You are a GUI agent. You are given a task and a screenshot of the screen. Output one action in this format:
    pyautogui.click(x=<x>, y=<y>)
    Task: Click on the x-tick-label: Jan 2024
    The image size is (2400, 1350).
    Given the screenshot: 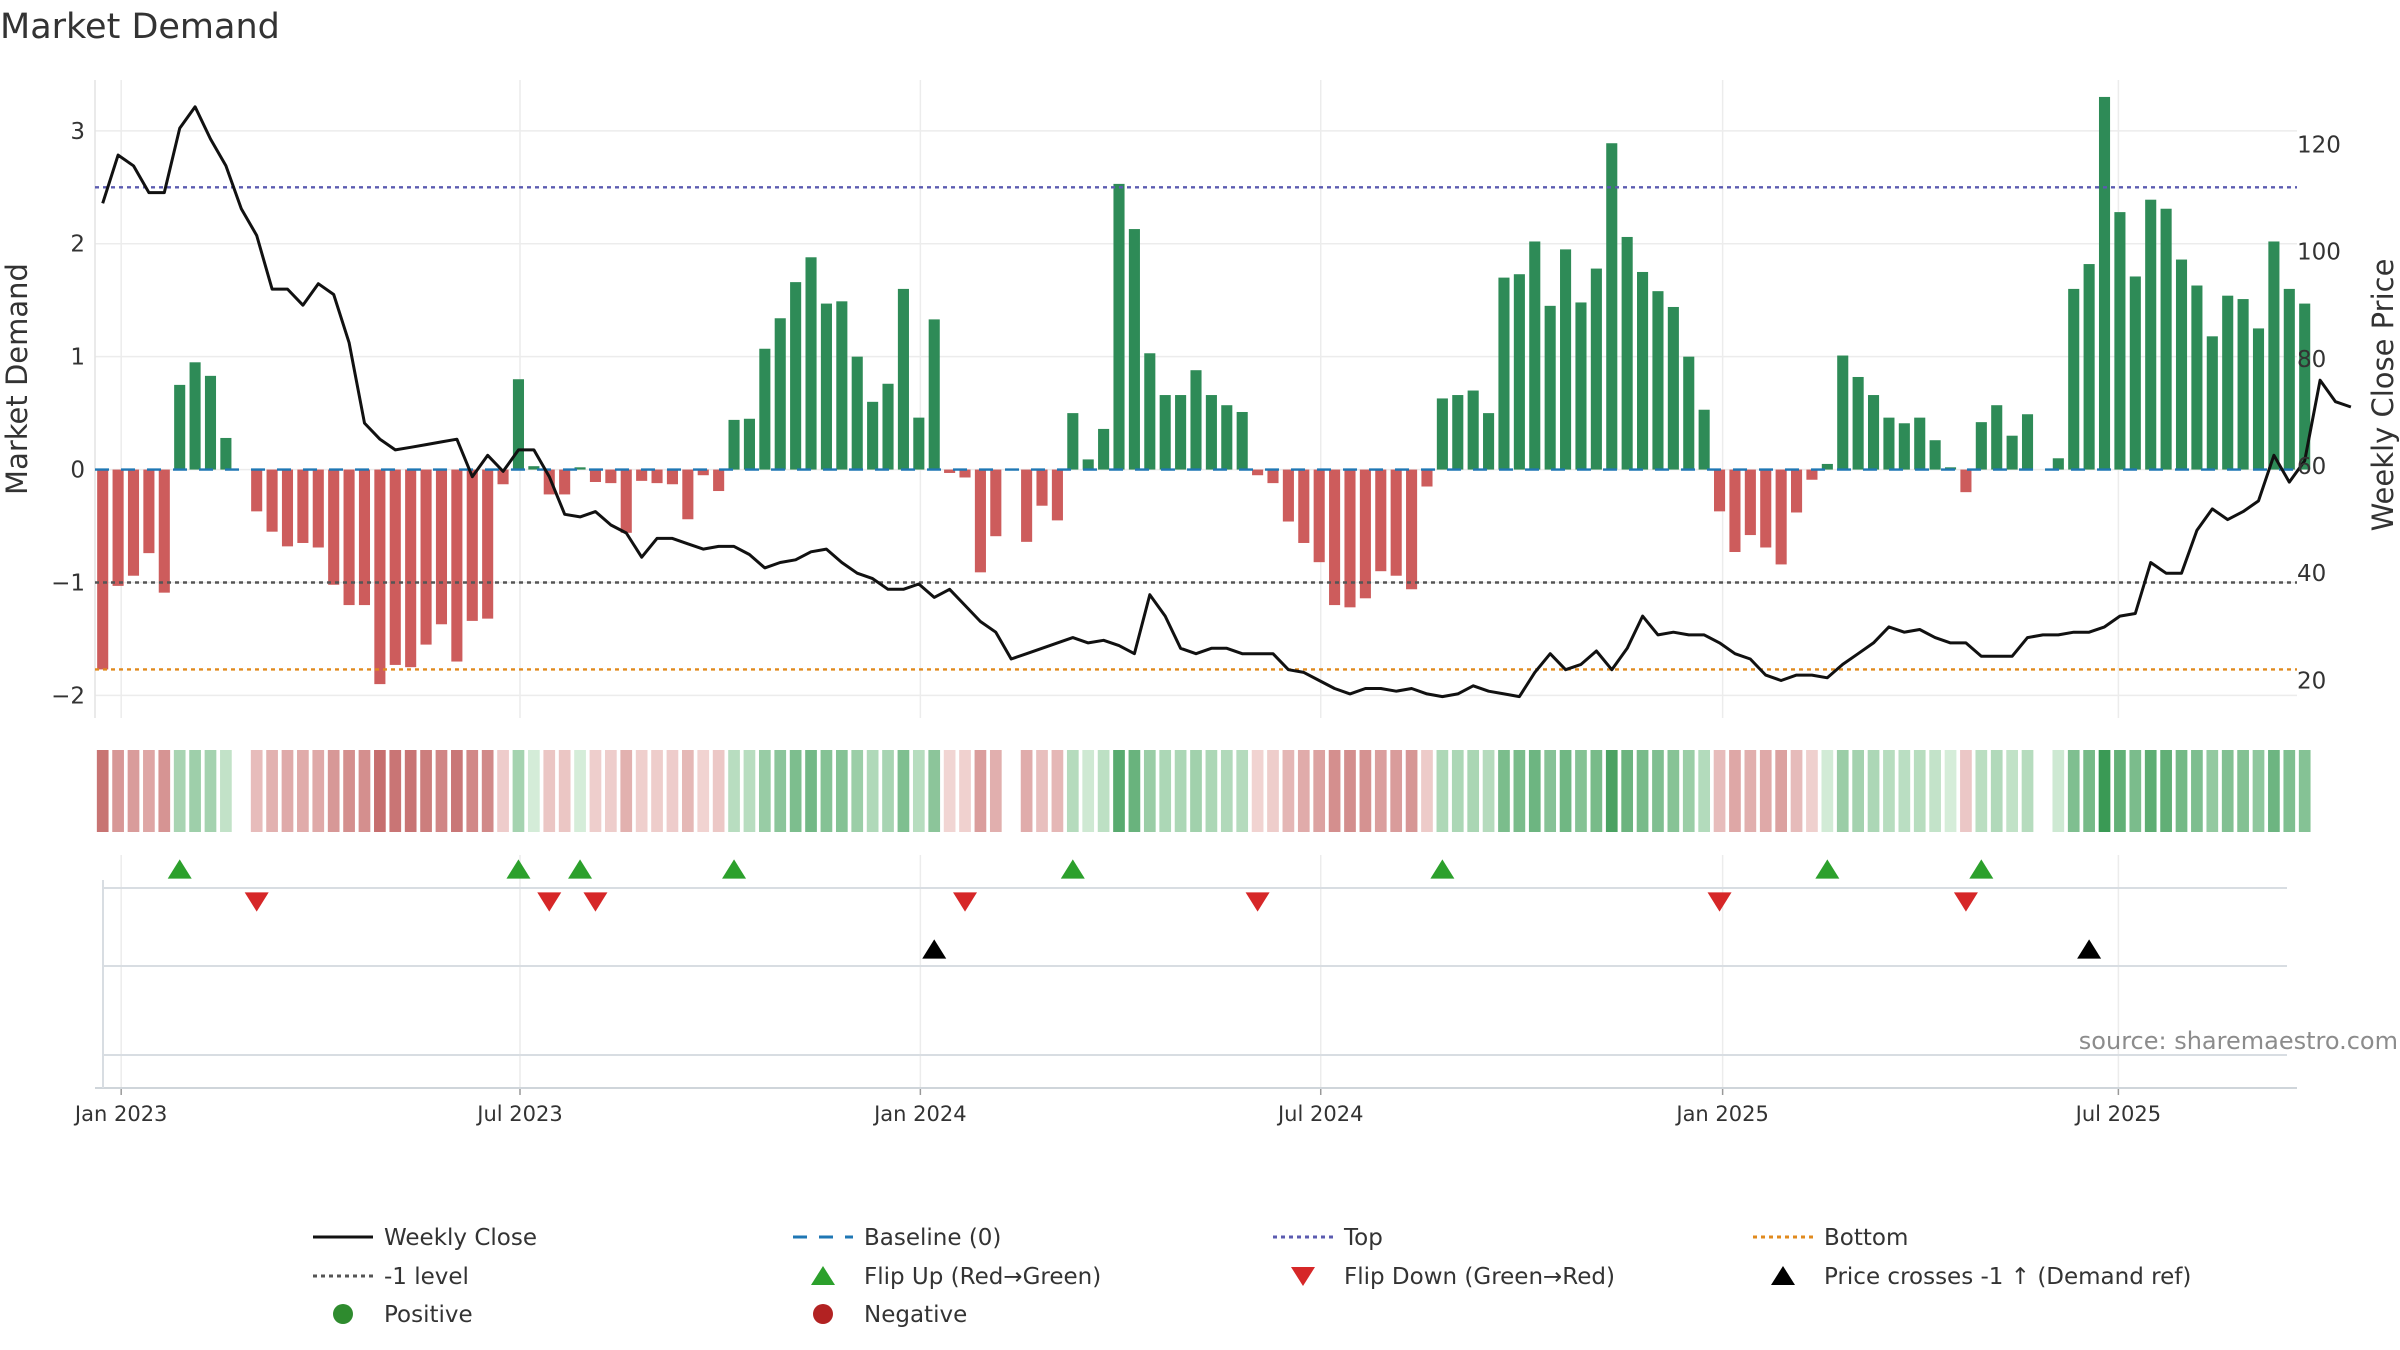 What is the action you would take?
    pyautogui.click(x=919, y=1114)
    